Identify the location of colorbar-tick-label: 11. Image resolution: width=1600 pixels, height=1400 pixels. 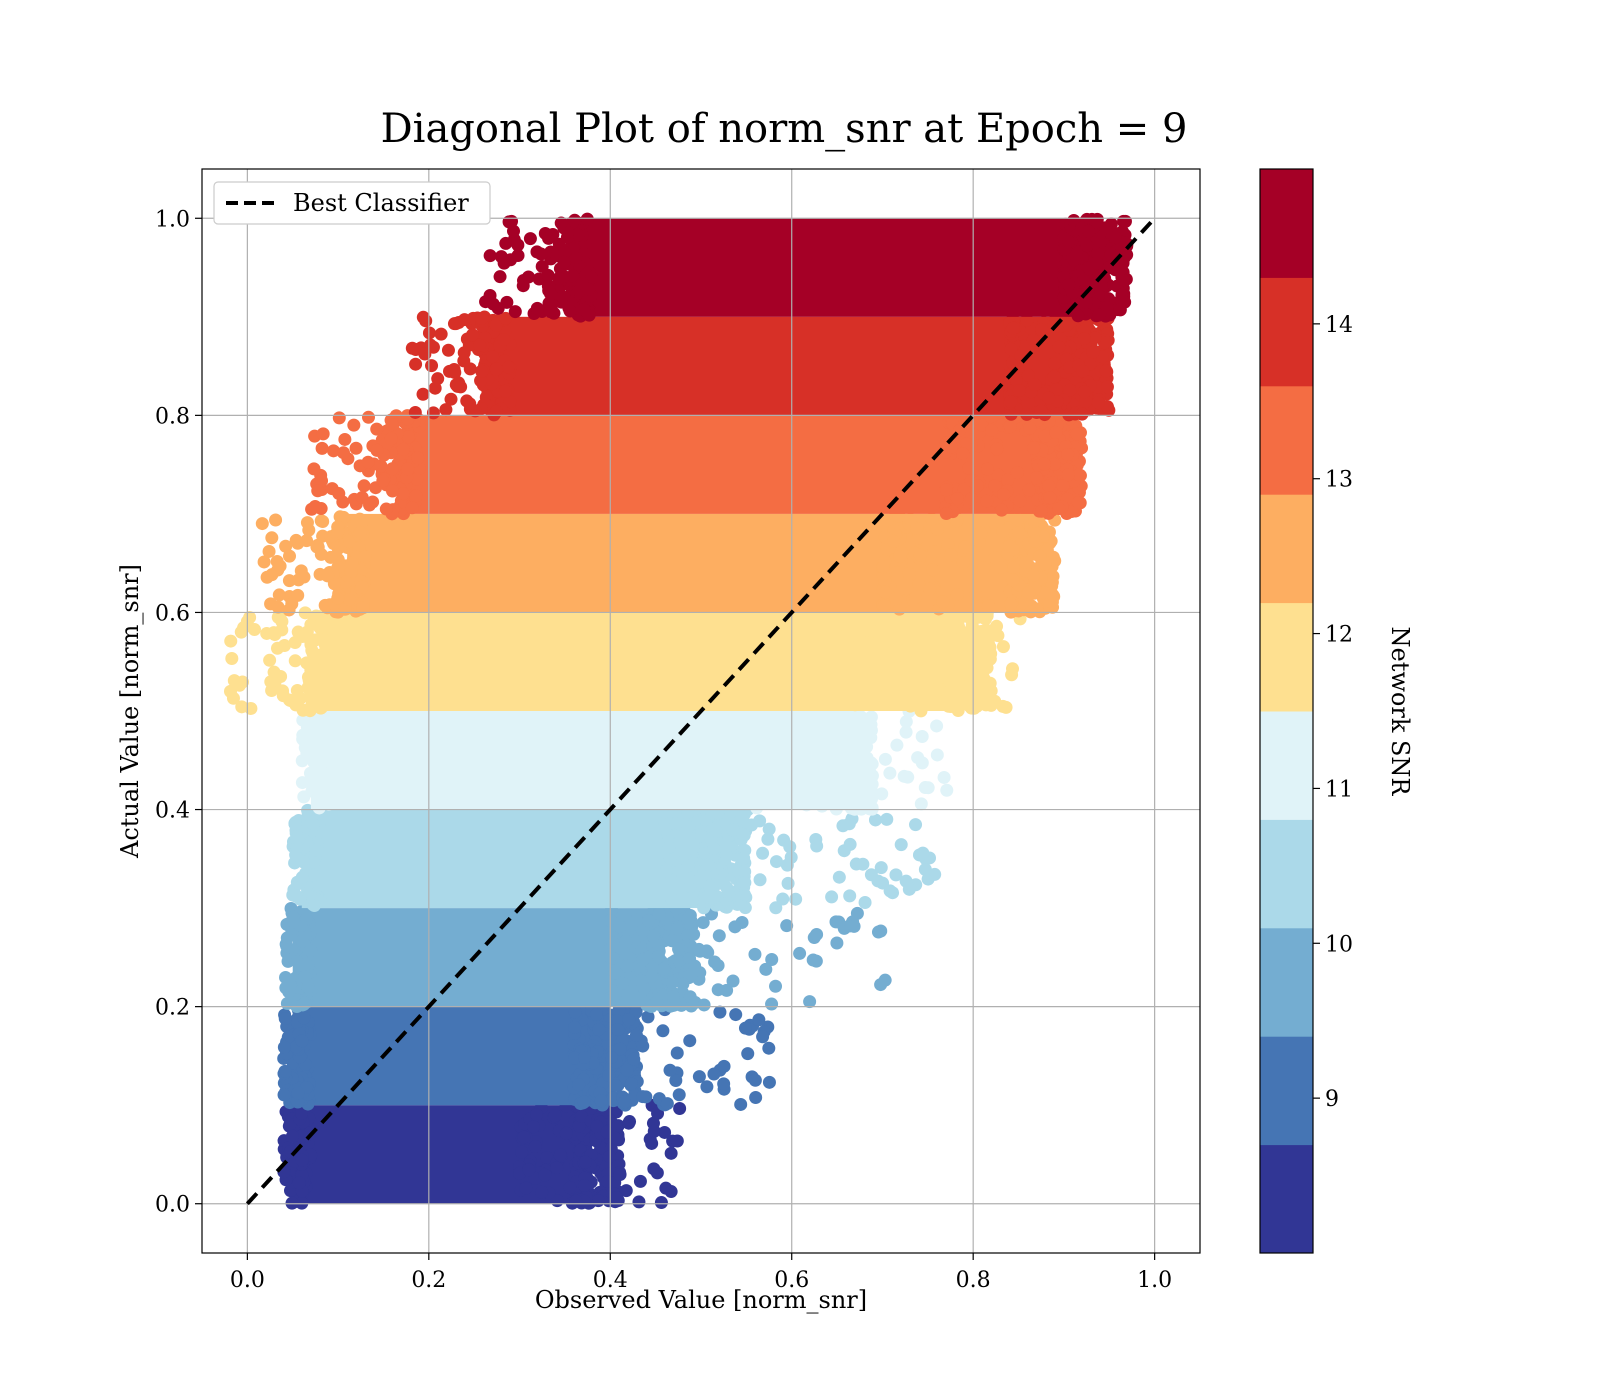
(1339, 789).